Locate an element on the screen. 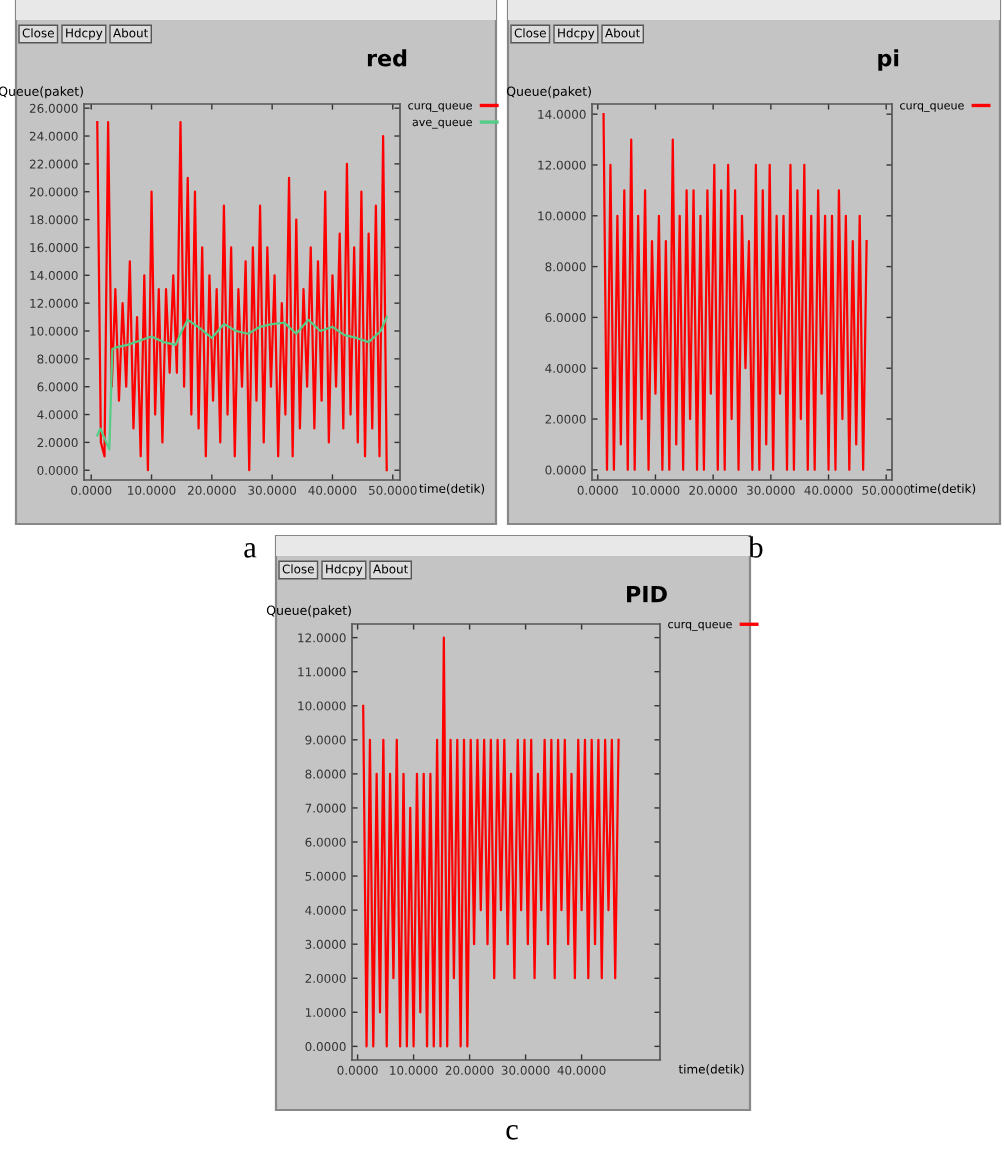 This screenshot has height=1152, width=1004. text: b is located at coordinates (755, 547).